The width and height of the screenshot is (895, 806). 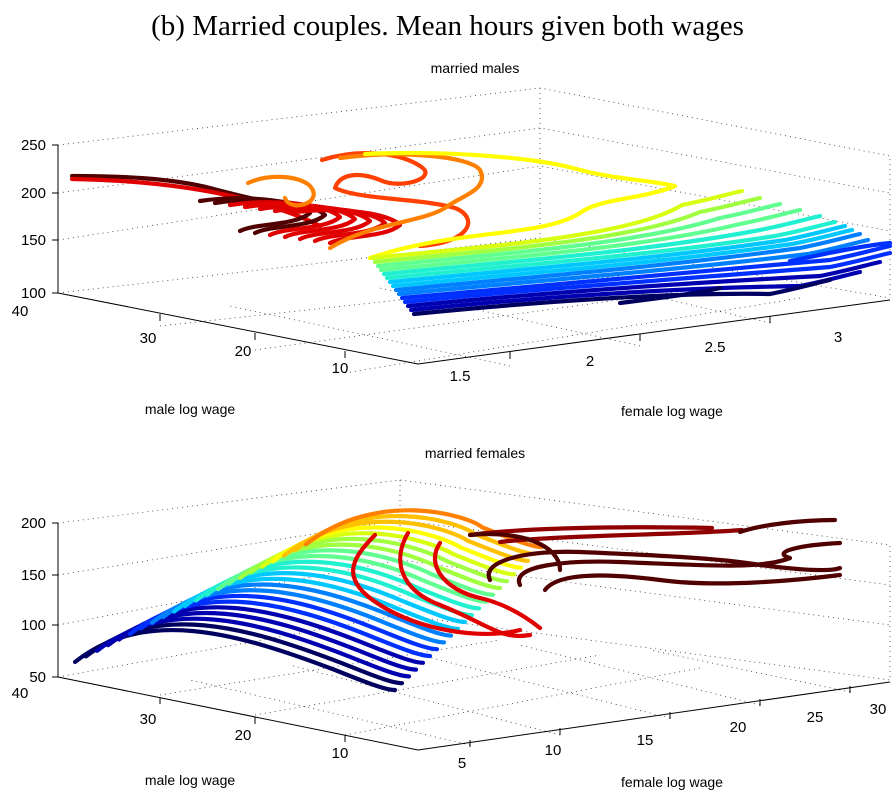 What do you see at coordinates (715, 347) in the screenshot?
I see `x-tick-label: 2.5` at bounding box center [715, 347].